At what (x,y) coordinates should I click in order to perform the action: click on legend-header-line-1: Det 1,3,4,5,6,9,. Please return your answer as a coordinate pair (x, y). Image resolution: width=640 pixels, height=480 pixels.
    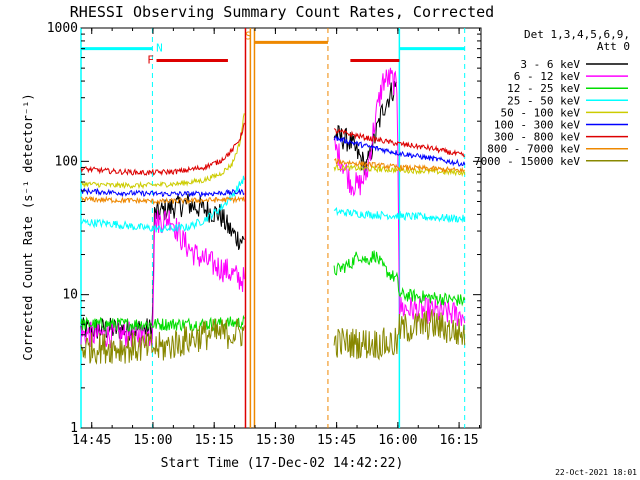
    Looking at the image, I should click on (577, 34).